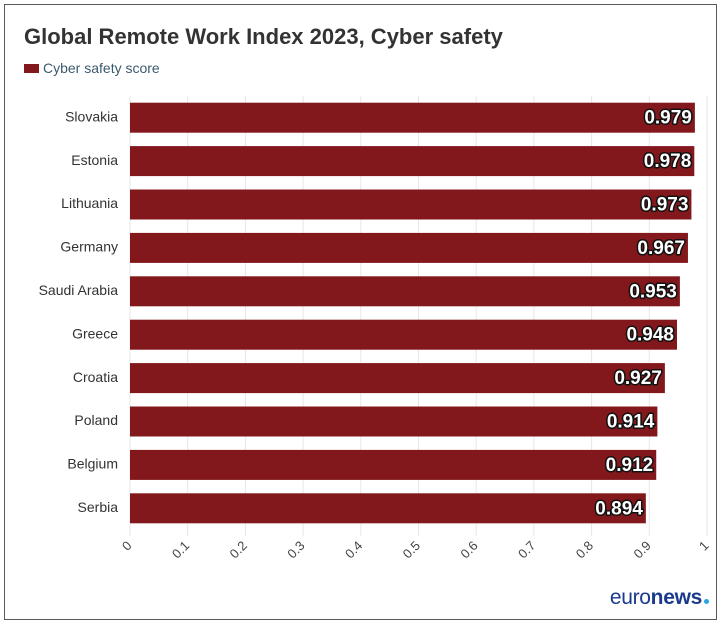 This screenshot has height=626, width=723. Describe the element at coordinates (630, 597) in the screenshot. I see `logo-text-light: euro` at that location.